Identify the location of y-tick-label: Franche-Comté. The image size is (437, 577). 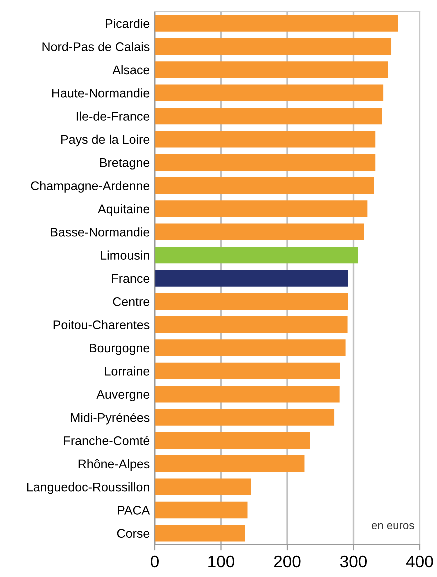
(107, 441).